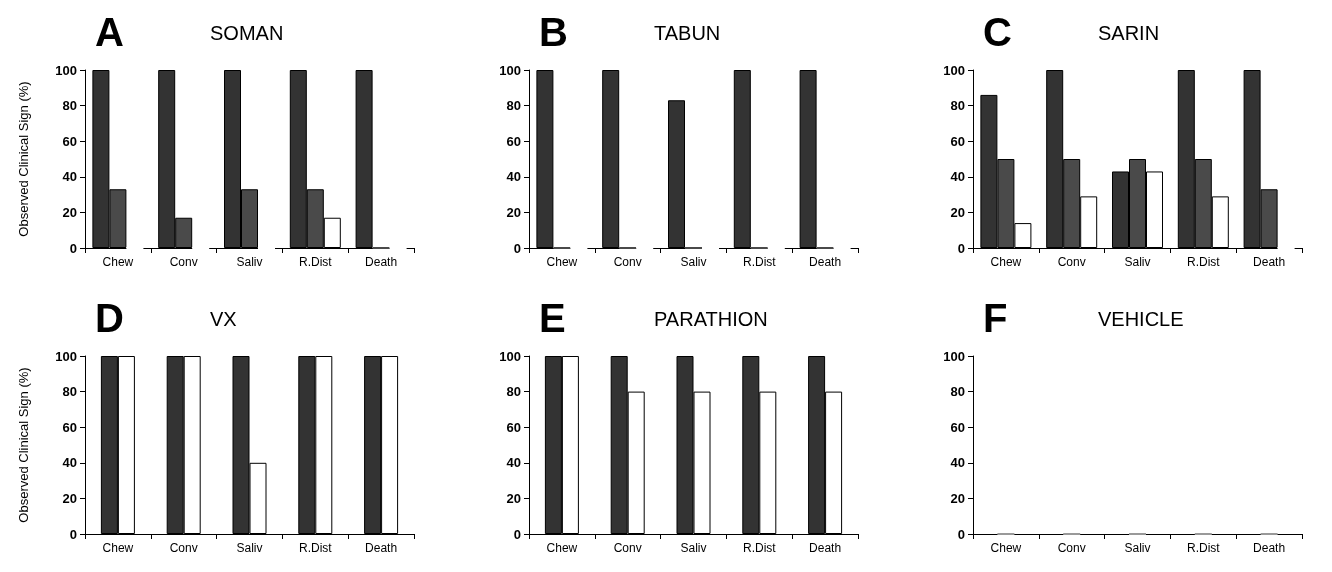 The image size is (1332, 572). Describe the element at coordinates (997, 32) in the screenshot. I see `text: C` at that location.